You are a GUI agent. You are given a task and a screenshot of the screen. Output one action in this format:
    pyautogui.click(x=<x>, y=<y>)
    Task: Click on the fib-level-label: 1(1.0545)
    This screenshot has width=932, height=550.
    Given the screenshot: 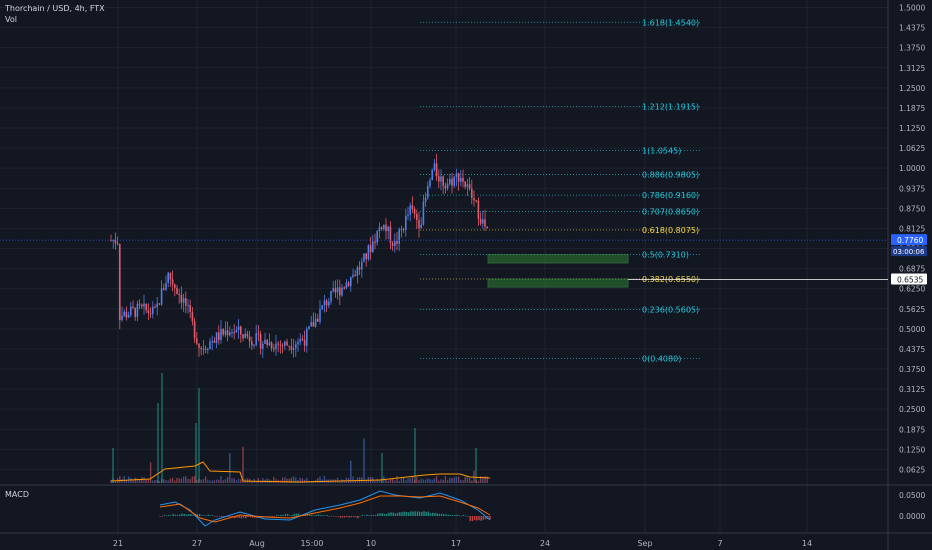 What is the action you would take?
    pyautogui.click(x=661, y=151)
    